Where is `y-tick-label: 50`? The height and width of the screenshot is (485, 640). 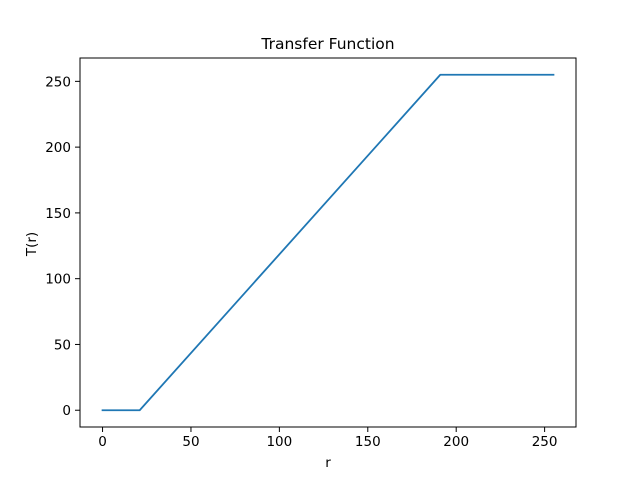 y-tick-label: 50 is located at coordinates (62, 345).